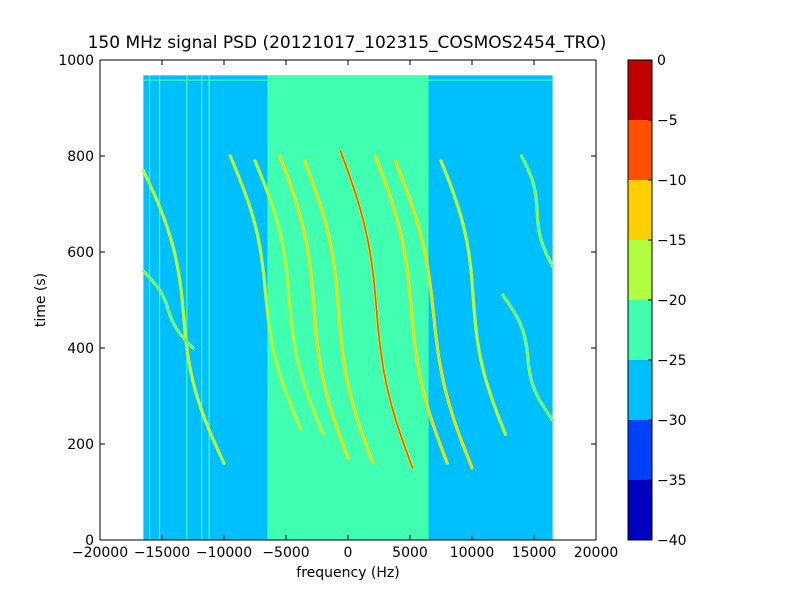  Describe the element at coordinates (672, 181) in the screenshot. I see `colorbar-tick-label: −10` at that location.